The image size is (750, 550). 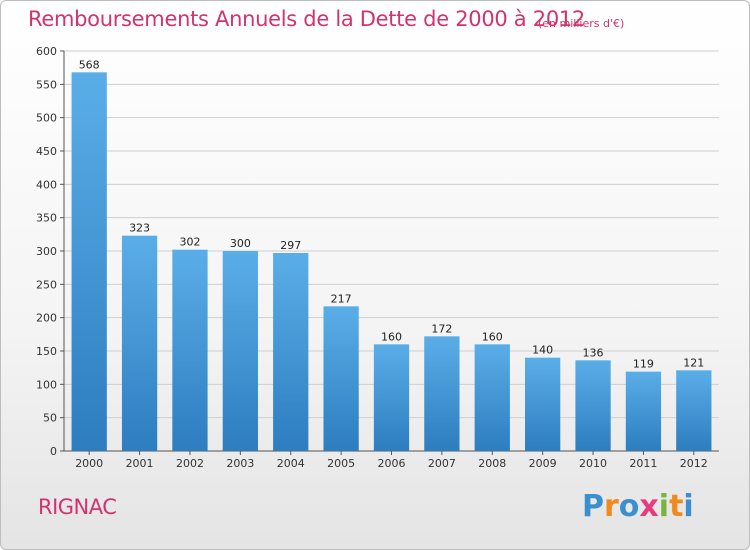 I want to click on x-tick-label: 2012, so click(x=694, y=463).